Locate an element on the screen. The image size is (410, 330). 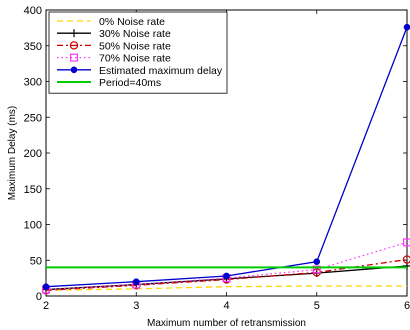
y-tick-label: 200 is located at coordinates (33, 154).